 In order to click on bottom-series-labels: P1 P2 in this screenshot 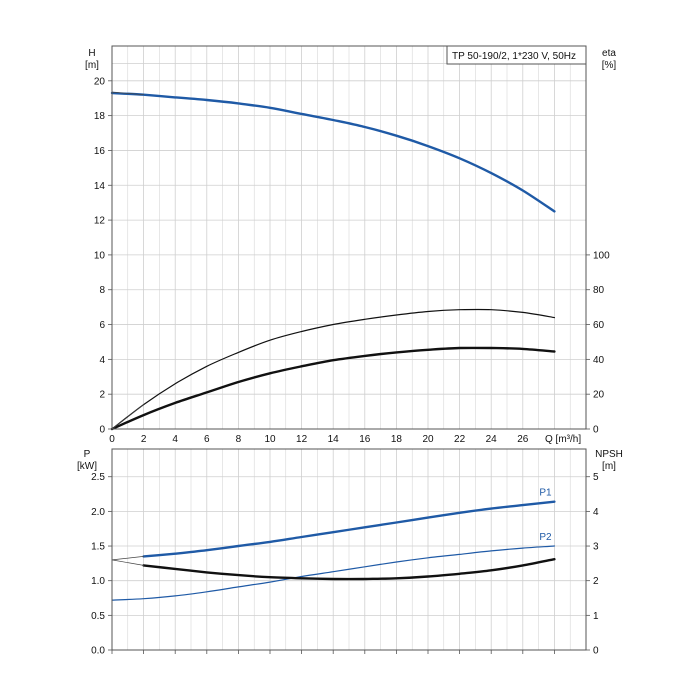, I will do `click(545, 515)`.